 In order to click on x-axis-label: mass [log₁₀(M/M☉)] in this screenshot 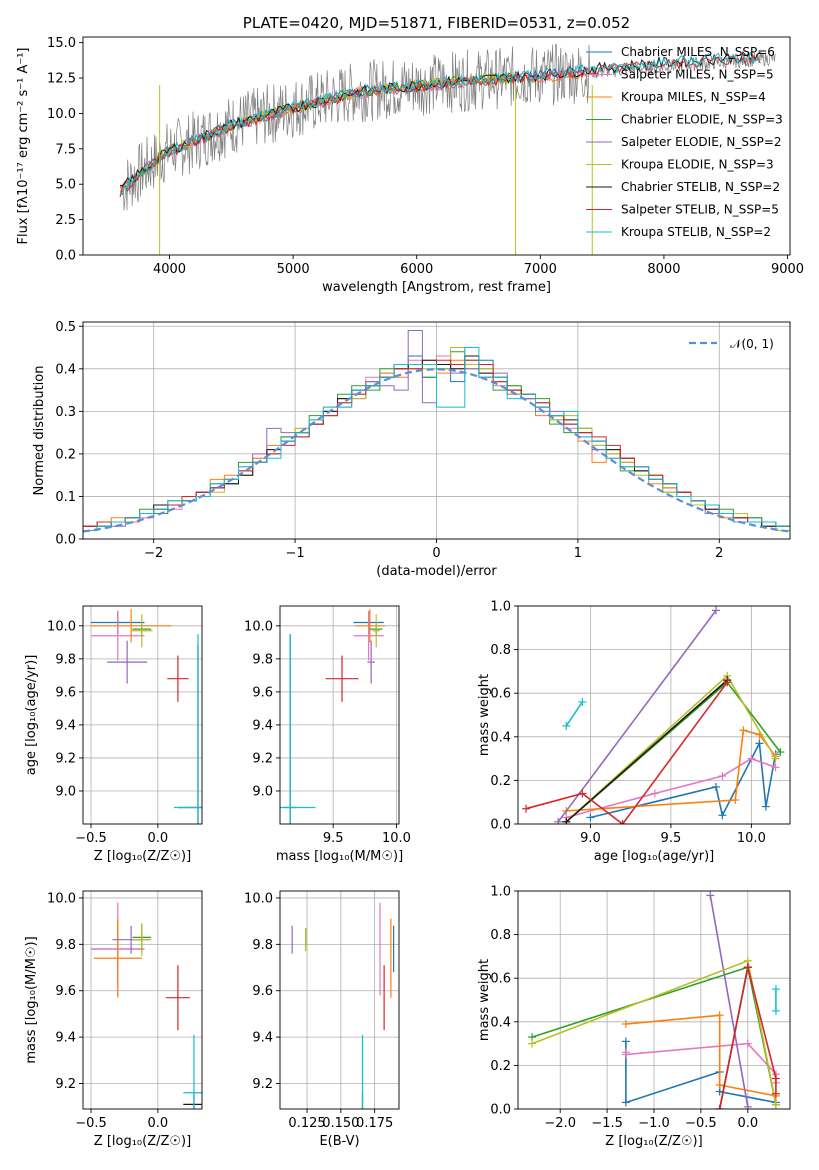, I will do `click(339, 856)`.